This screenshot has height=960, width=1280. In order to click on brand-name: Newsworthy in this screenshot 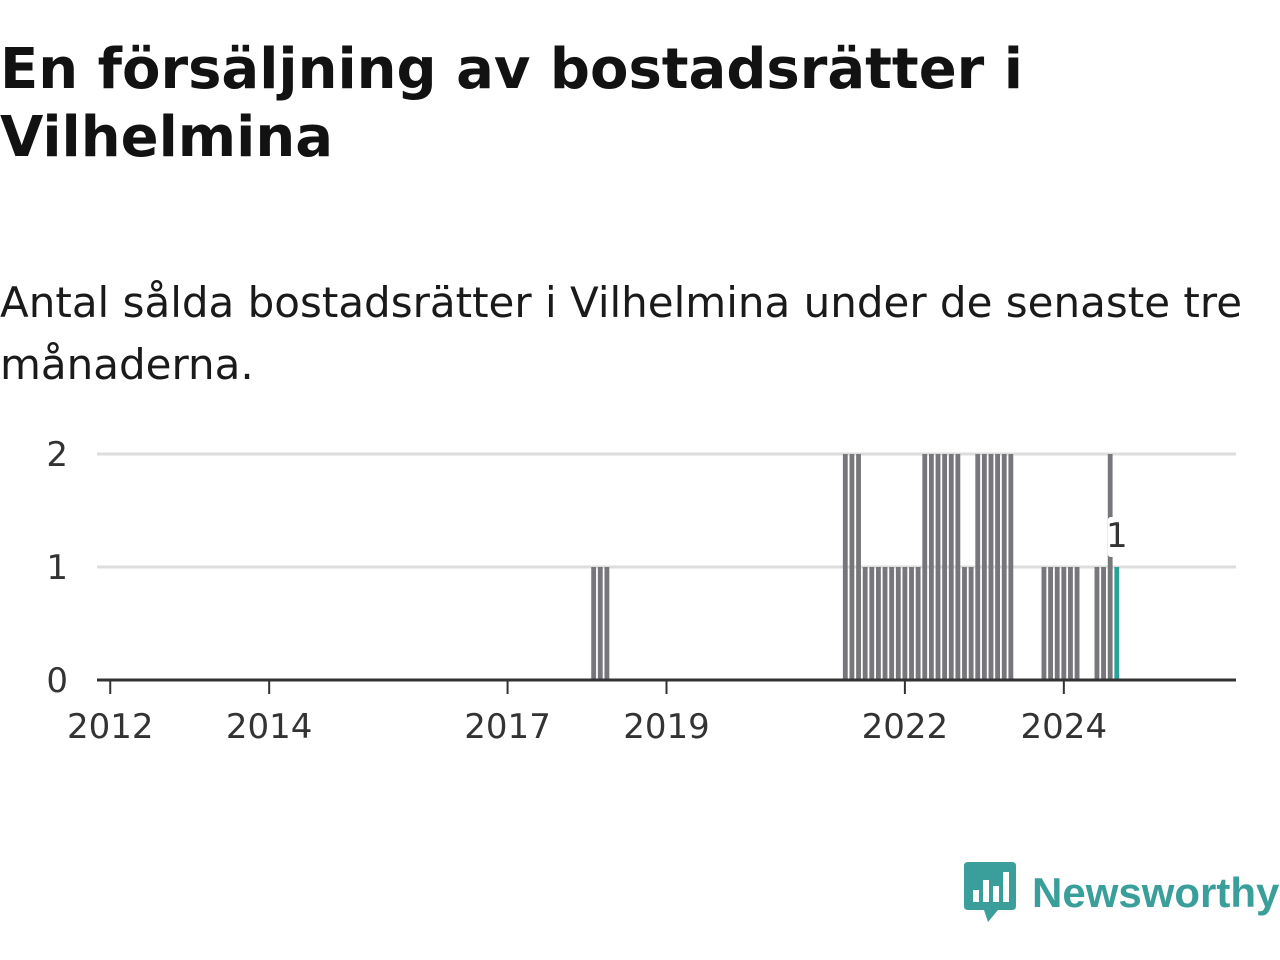, I will do `click(1156, 892)`.